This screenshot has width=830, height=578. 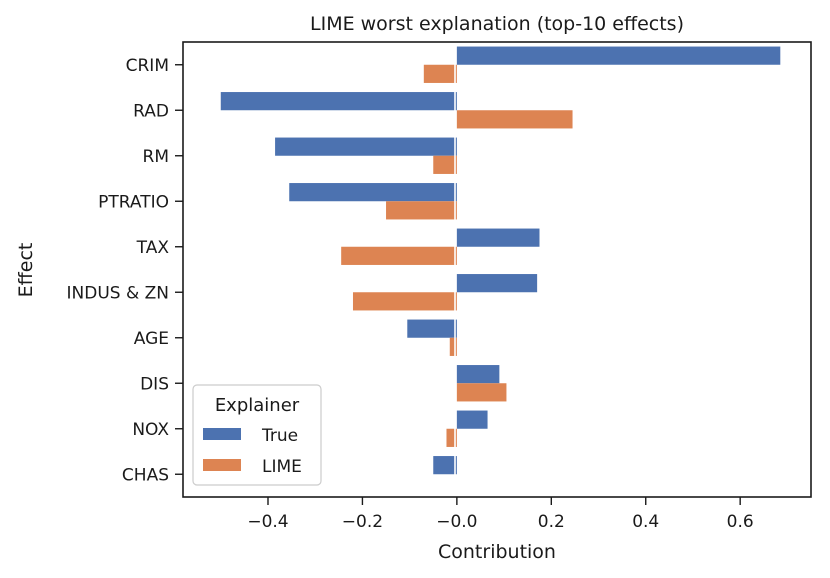 What do you see at coordinates (645, 522) in the screenshot?
I see `x-tick-label-4: 0.4` at bounding box center [645, 522].